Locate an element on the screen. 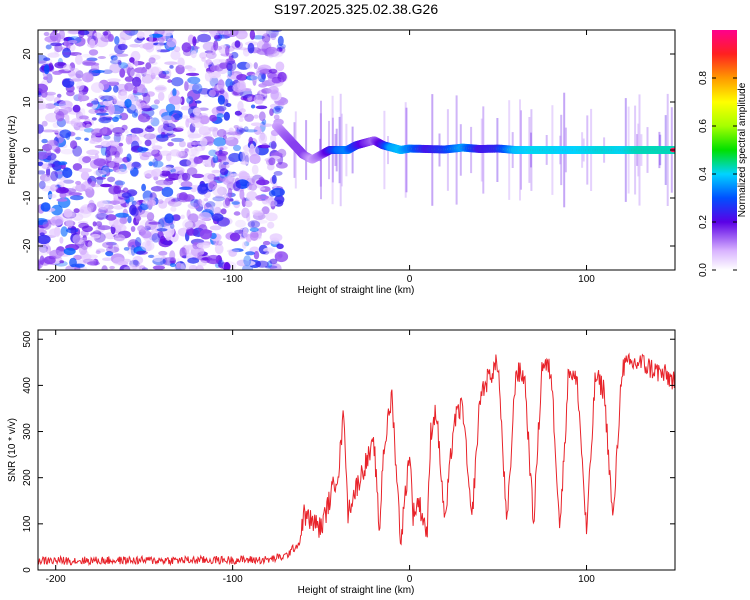  snr-y-label: SNR (10 * v/v) is located at coordinates (12, 450).